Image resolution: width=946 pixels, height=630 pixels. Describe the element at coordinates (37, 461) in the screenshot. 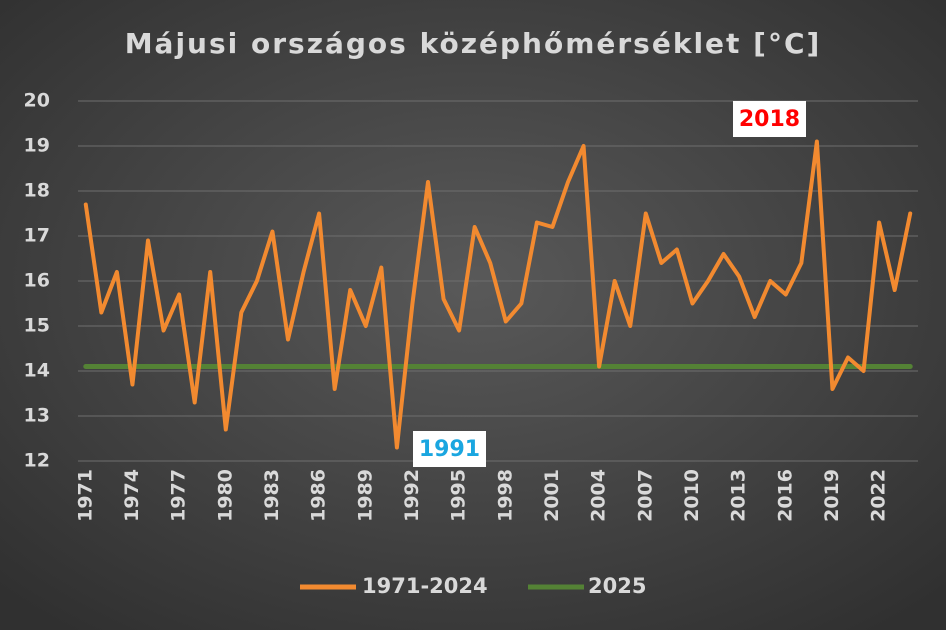

I see `y-tick-label: 12` at that location.